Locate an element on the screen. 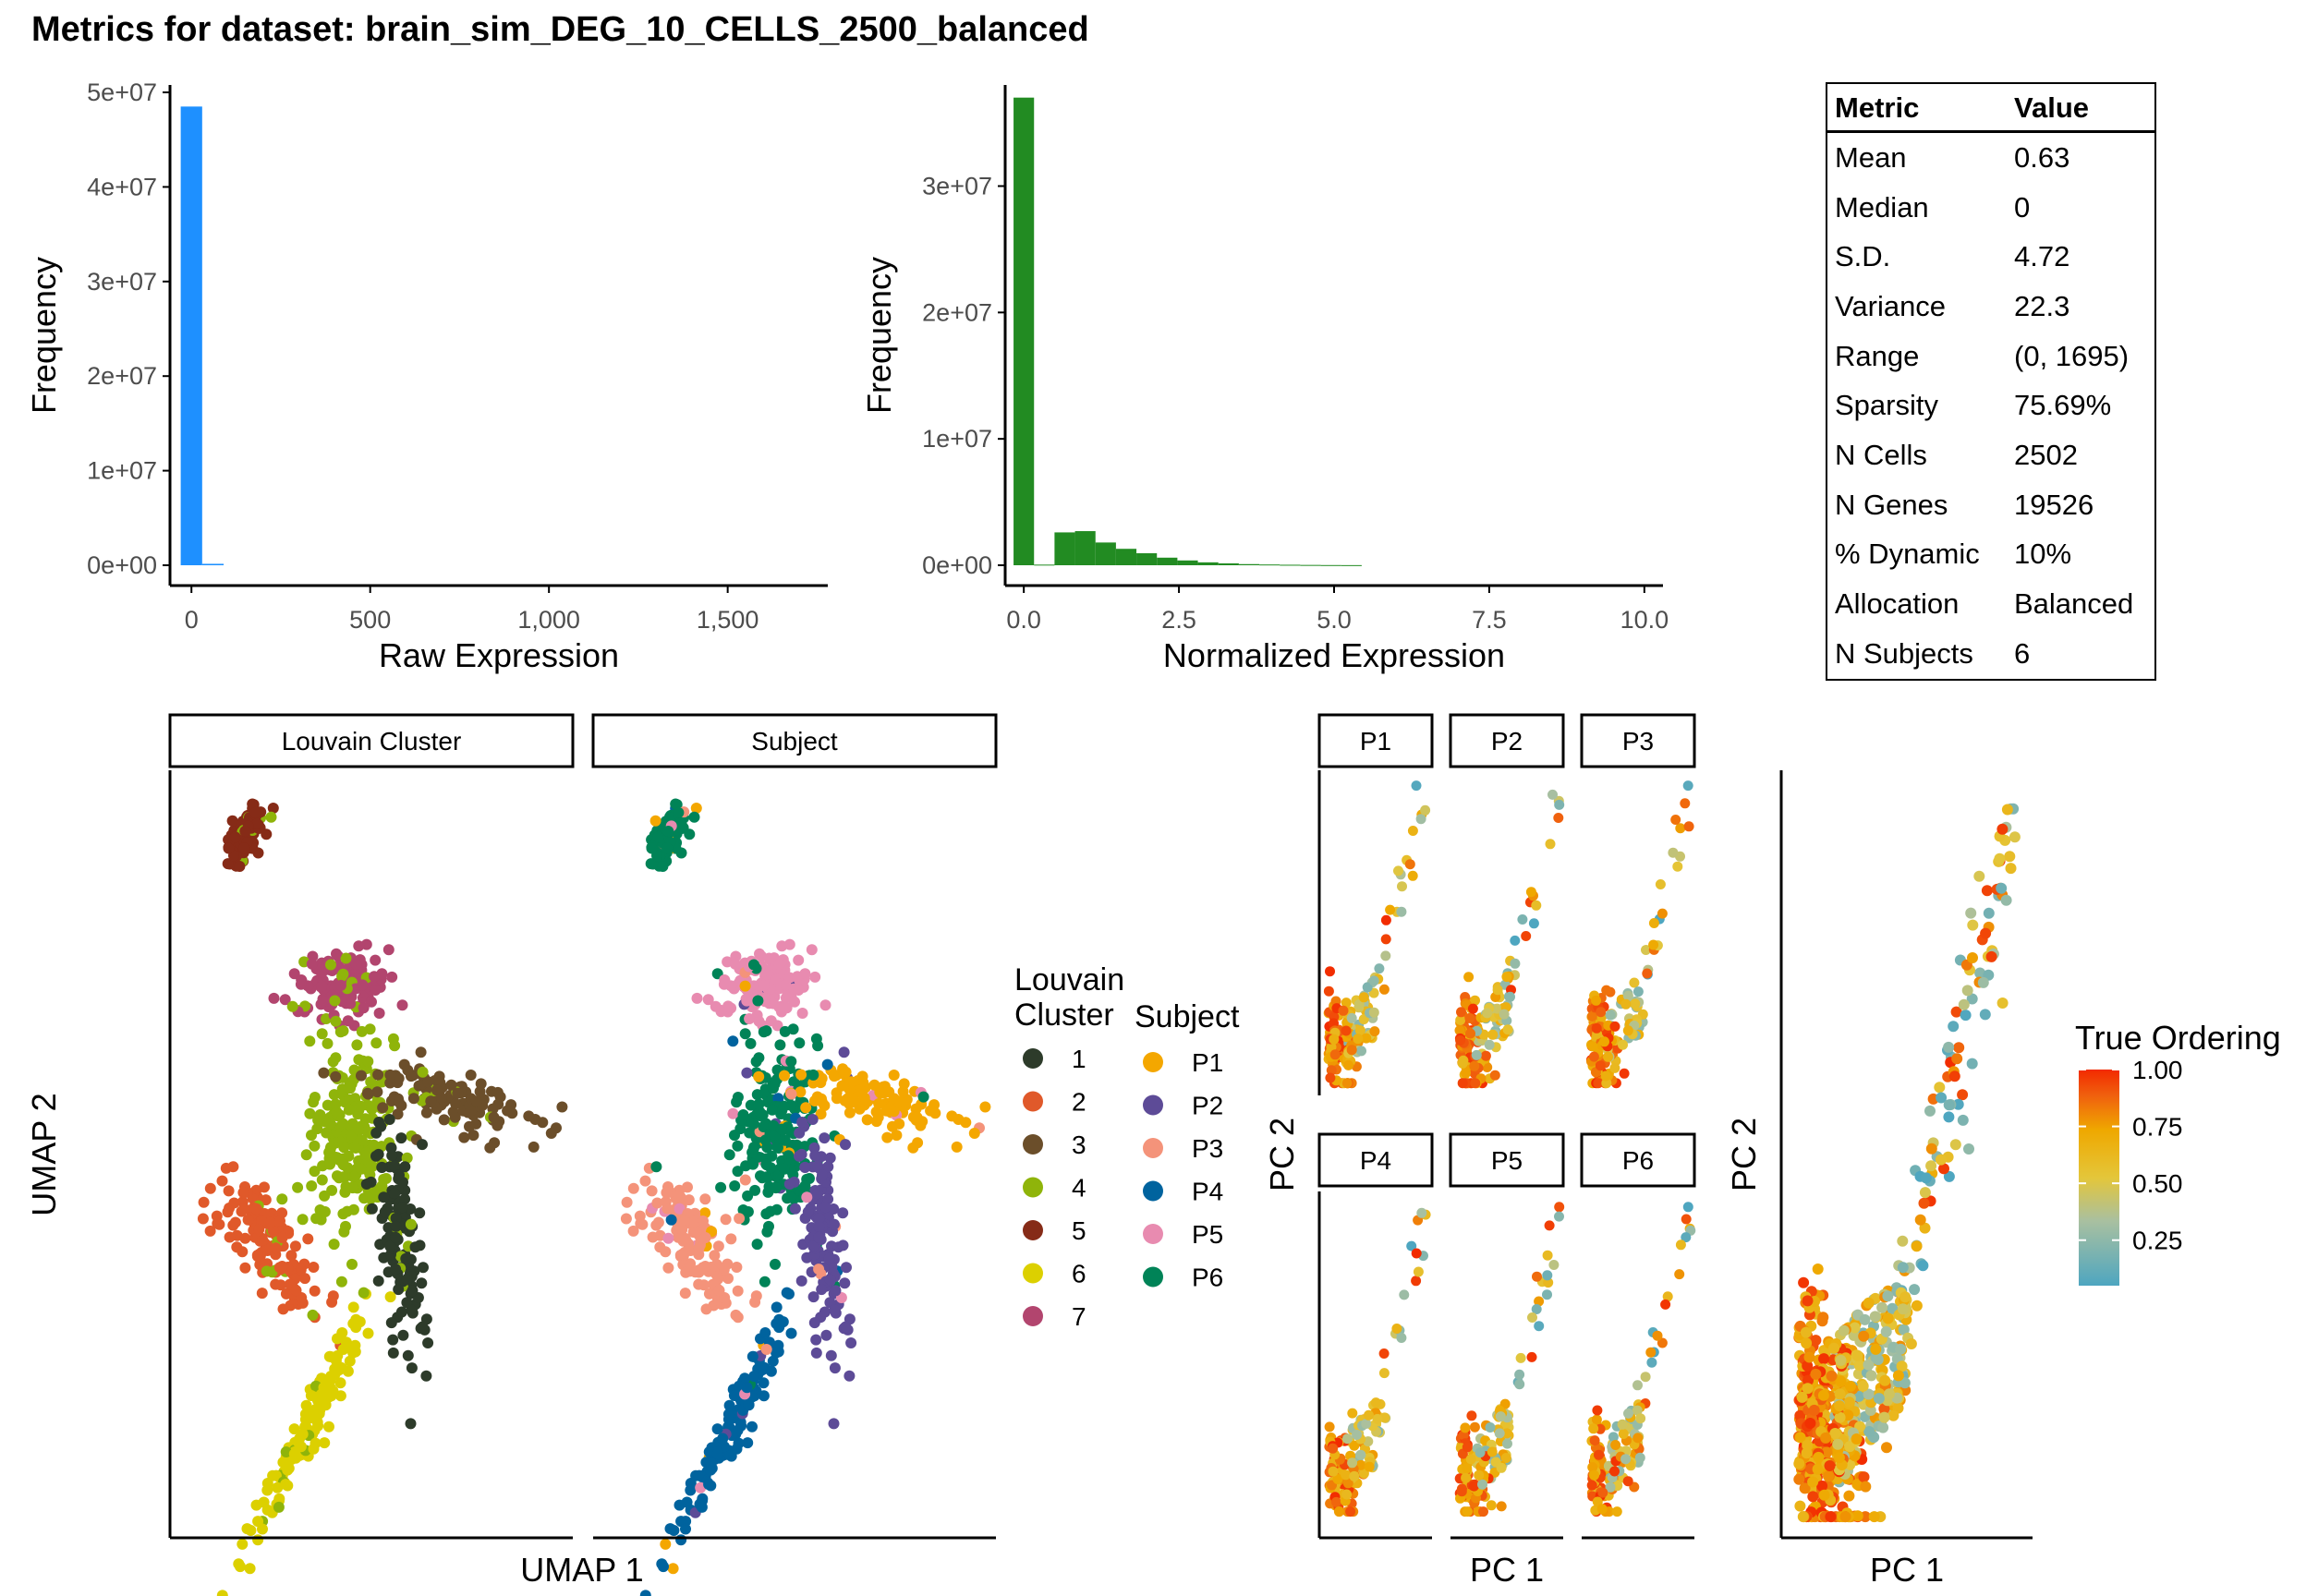 The width and height of the screenshot is (2306, 1596). metric-value: Balanced is located at coordinates (2074, 604).